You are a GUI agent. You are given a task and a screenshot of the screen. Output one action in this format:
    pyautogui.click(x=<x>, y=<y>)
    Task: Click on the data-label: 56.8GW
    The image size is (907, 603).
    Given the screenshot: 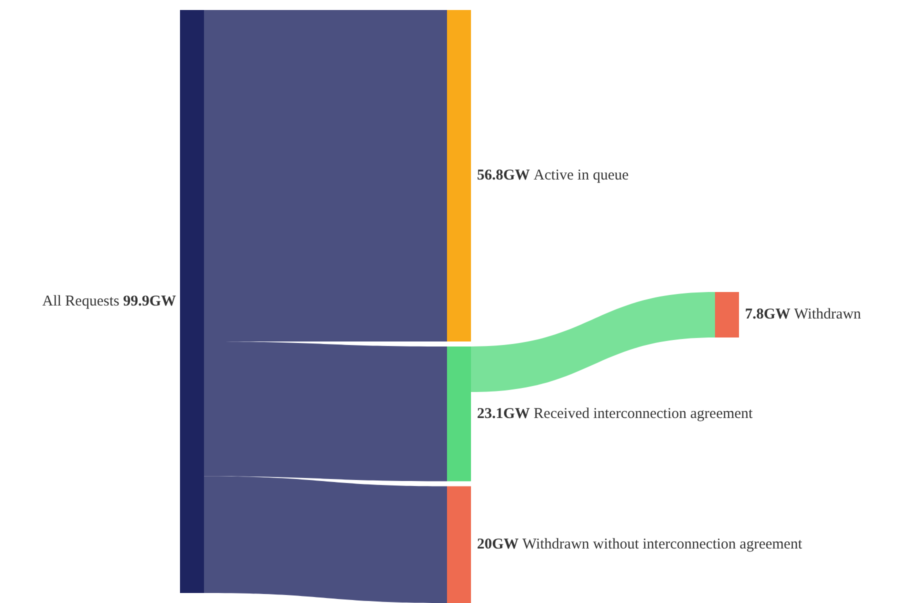 What is the action you would take?
    pyautogui.click(x=503, y=176)
    